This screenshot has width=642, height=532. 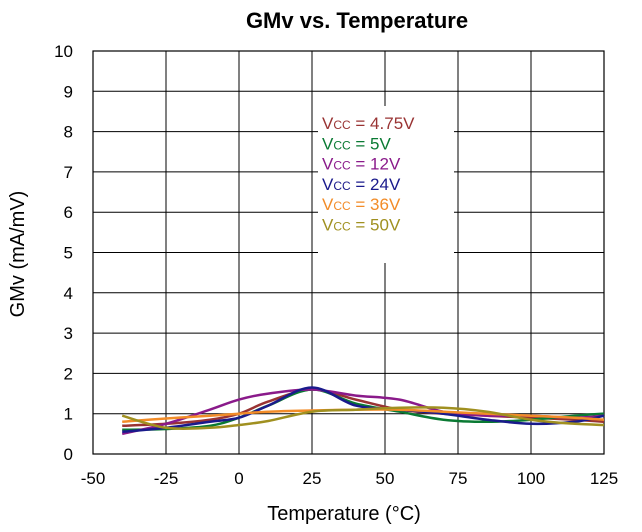 I want to click on legend-entry: VCC = 36V, so click(x=361, y=204).